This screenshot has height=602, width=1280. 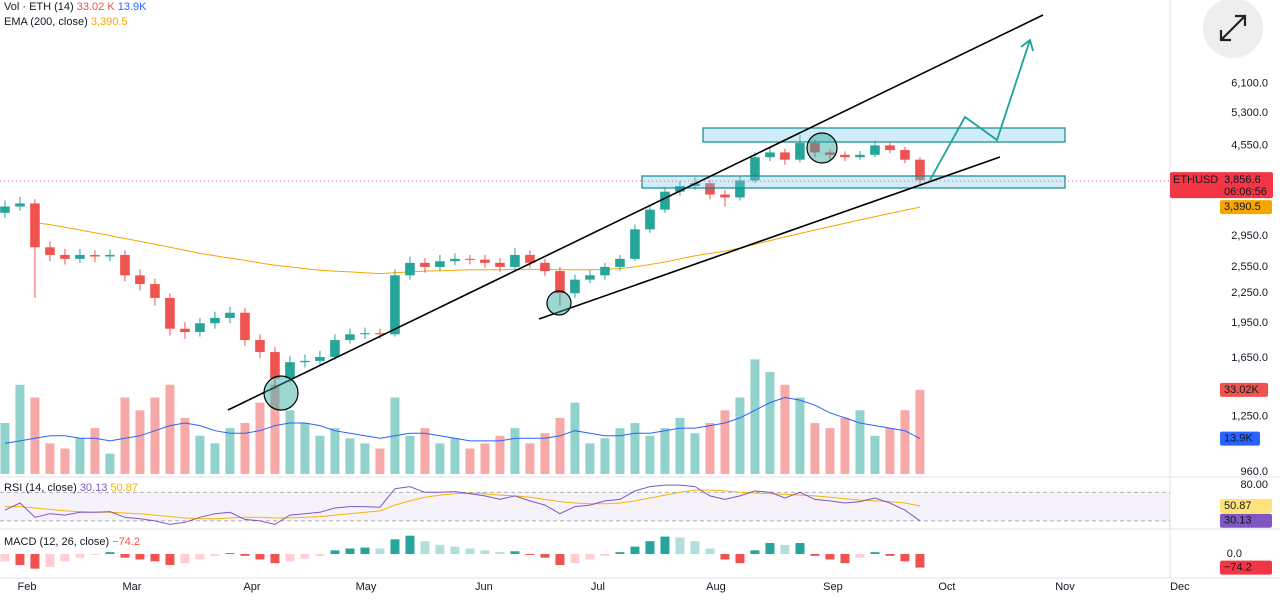 What do you see at coordinates (1180, 587) in the screenshot?
I see `x-tick-label: Dec` at bounding box center [1180, 587].